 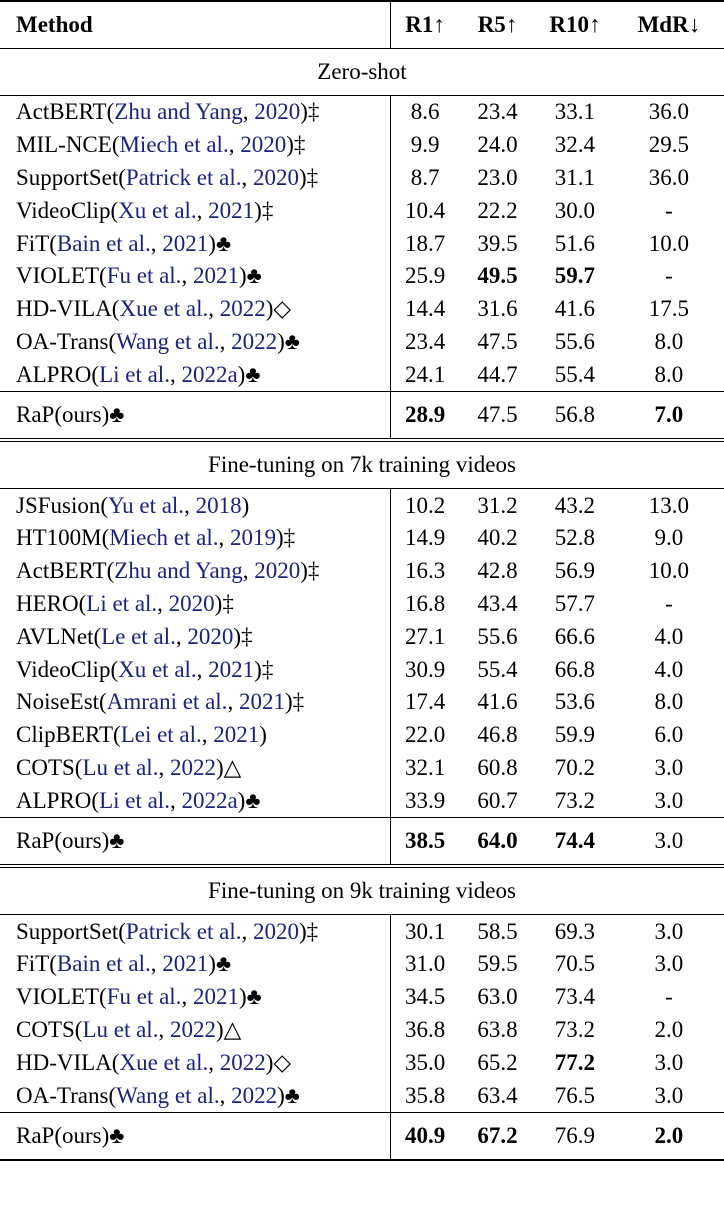 What do you see at coordinates (425, 112) in the screenshot?
I see `r1-cell: 8.6` at bounding box center [425, 112].